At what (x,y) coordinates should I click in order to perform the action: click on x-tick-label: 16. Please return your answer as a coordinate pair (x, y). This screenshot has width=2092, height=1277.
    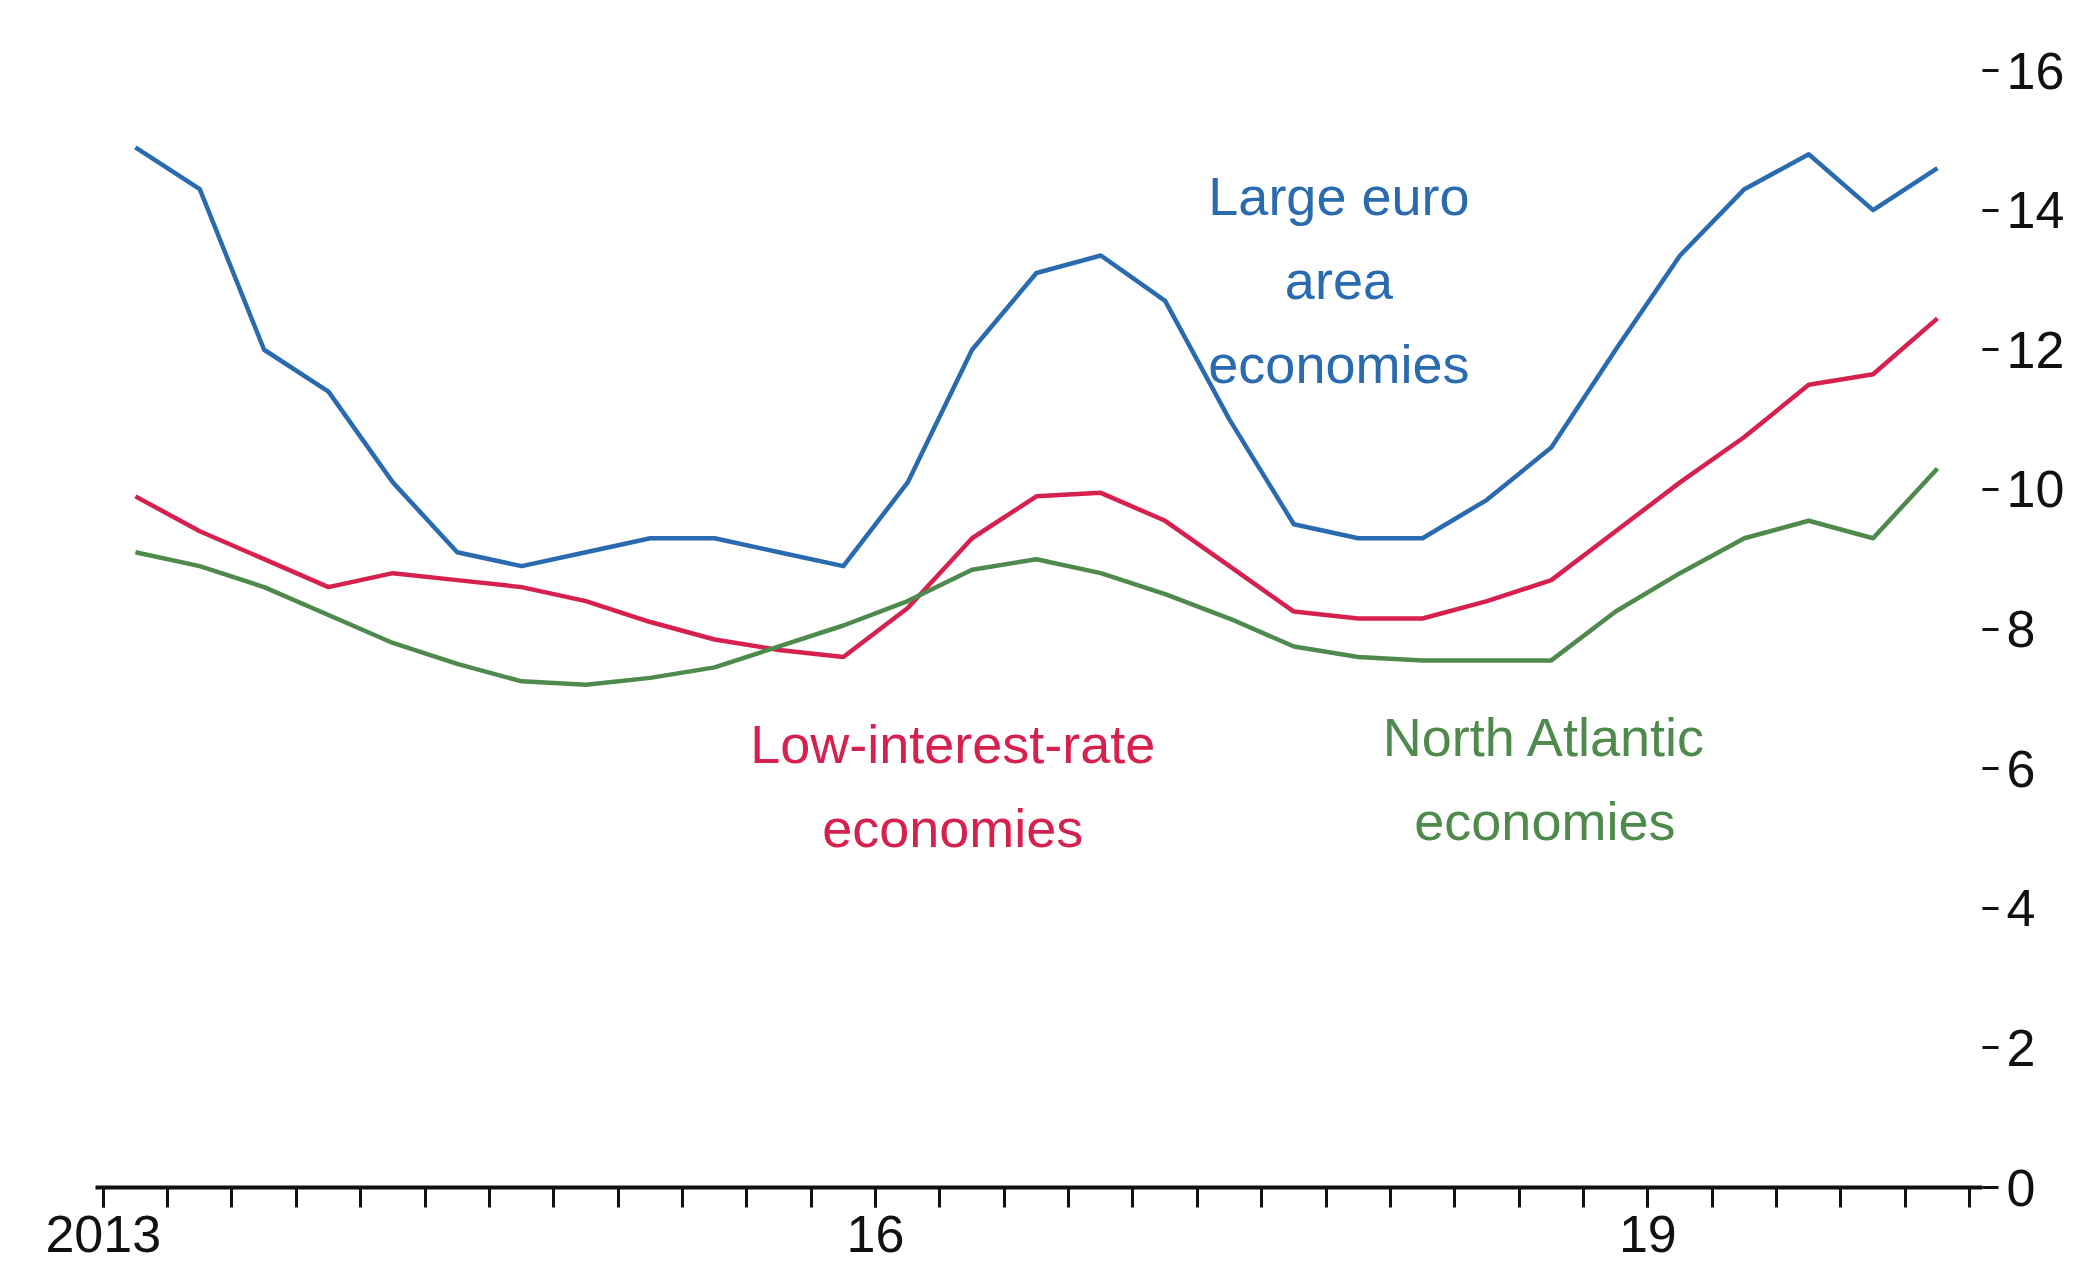
    Looking at the image, I should click on (875, 1233).